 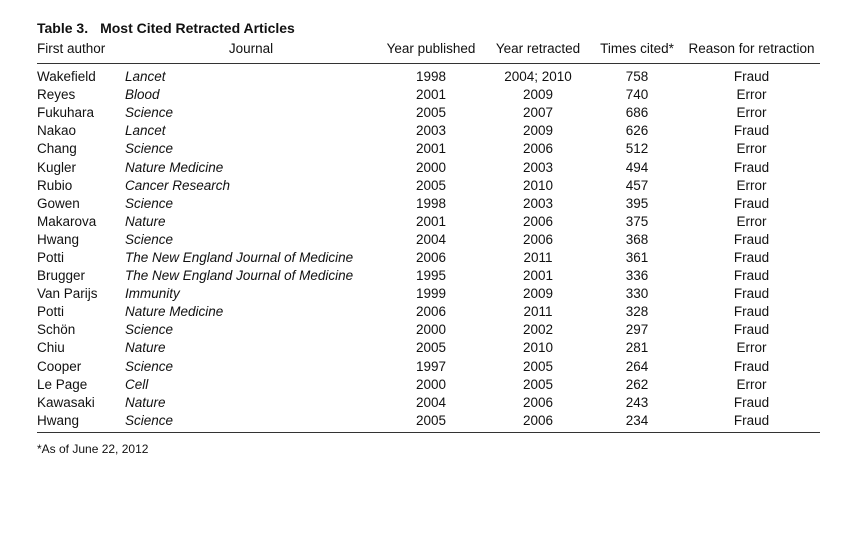 I want to click on table-row: Hwang Science 2005 2006 234 Fraud, so click(x=428, y=422).